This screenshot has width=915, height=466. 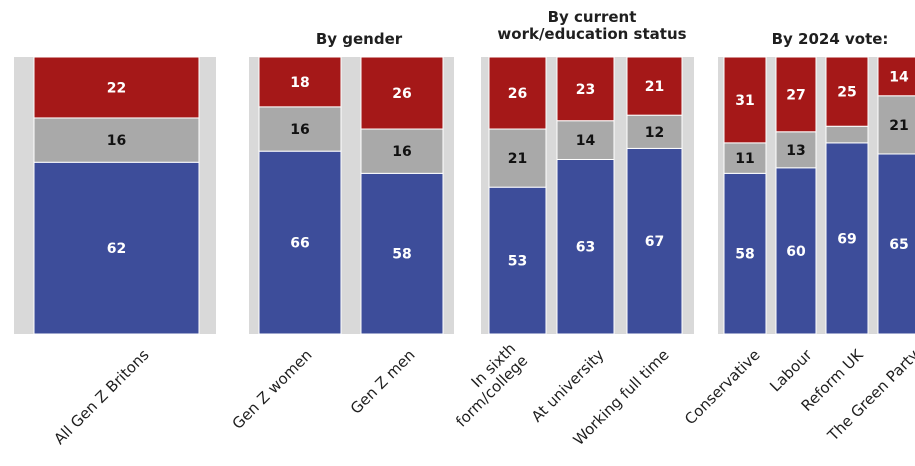 What do you see at coordinates (722, 387) in the screenshot?
I see `category-label: Conservative` at bounding box center [722, 387].